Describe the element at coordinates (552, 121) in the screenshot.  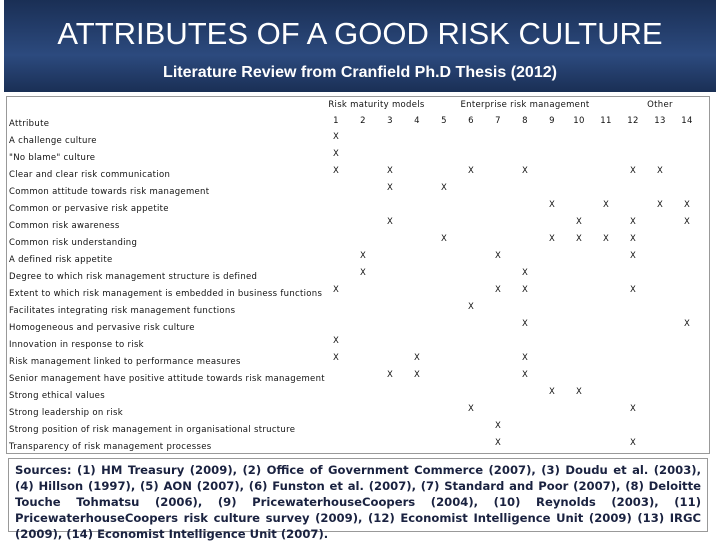
I see `column-header: 9` at that location.